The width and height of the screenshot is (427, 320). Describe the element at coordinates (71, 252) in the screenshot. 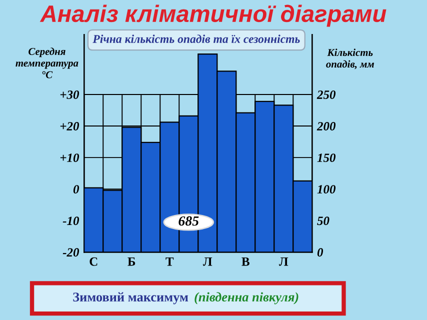

I see `y-tick-label: -20` at that location.